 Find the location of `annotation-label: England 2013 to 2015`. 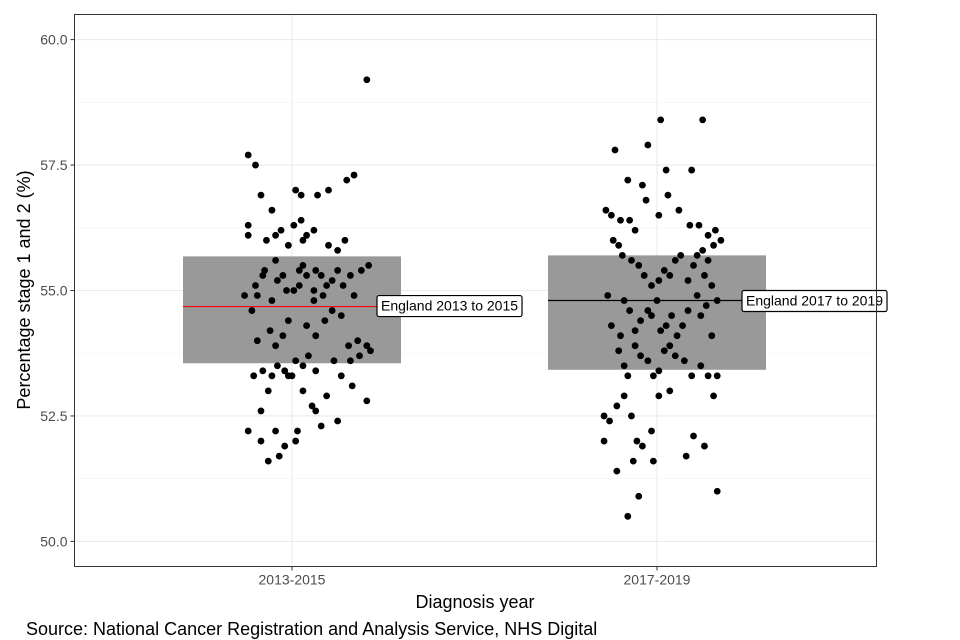

annotation-label: England 2013 to 2015 is located at coordinates (449, 306).